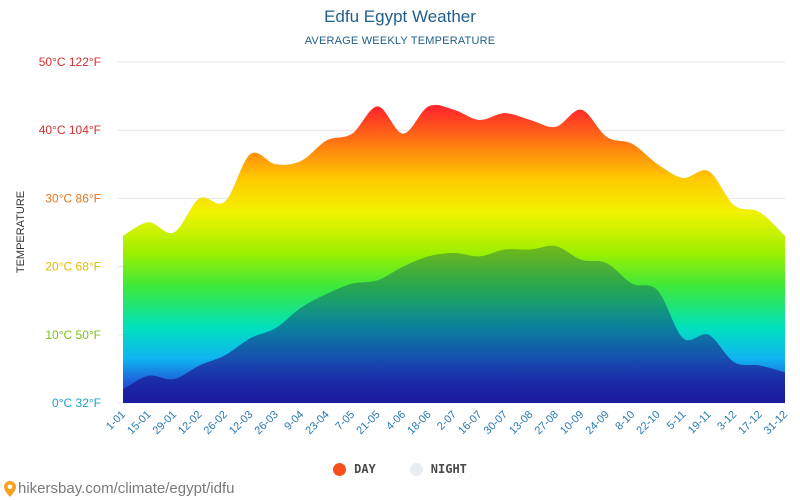  What do you see at coordinates (547, 423) in the screenshot?
I see `x-tick-label: 27-08` at bounding box center [547, 423].